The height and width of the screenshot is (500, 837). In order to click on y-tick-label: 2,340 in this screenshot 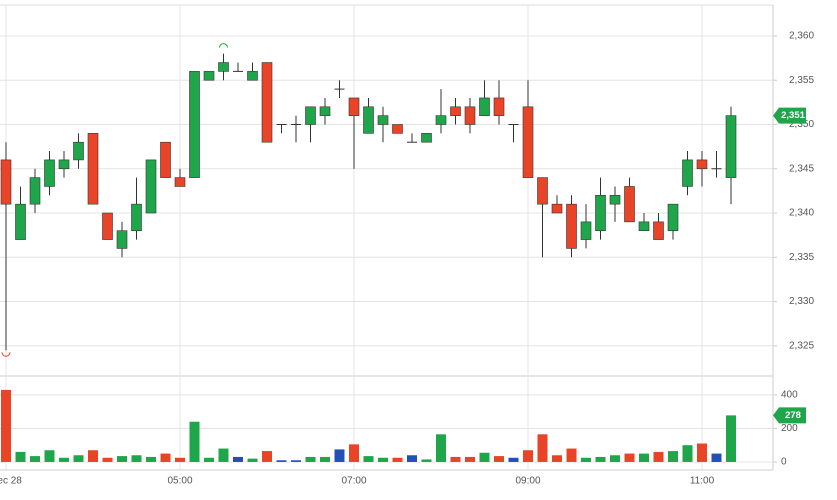, I will do `click(801, 213)`.